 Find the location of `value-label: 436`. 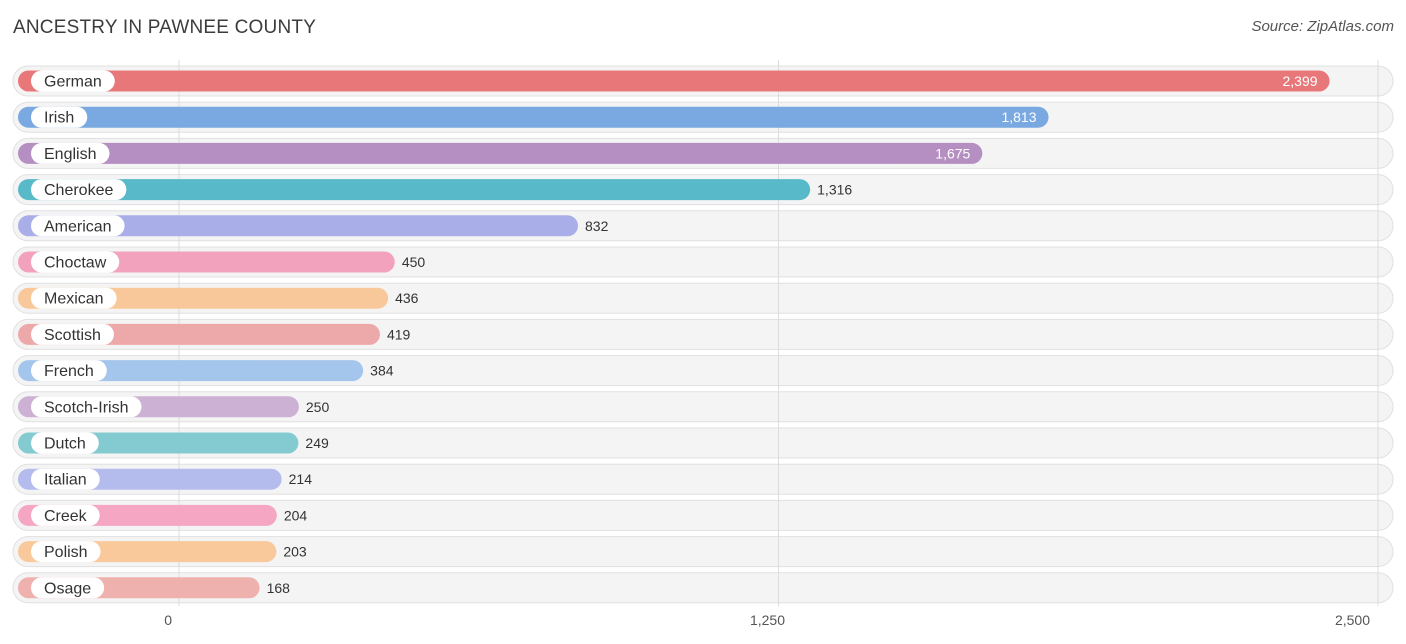

value-label: 436 is located at coordinates (407, 298).